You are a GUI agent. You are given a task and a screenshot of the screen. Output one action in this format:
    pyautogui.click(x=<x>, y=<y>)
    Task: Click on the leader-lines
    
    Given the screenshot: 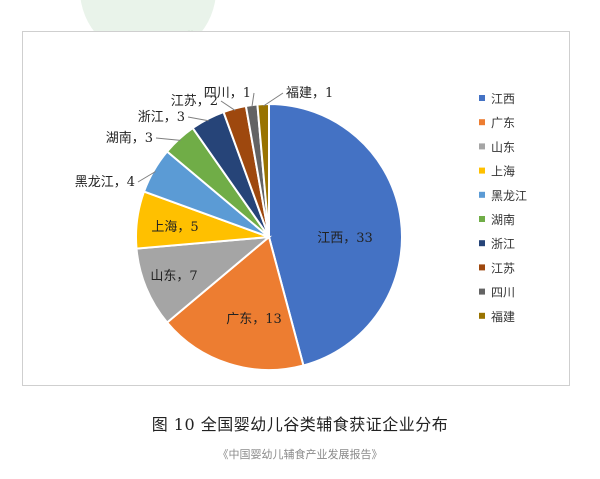 What is the action you would take?
    pyautogui.click(x=210, y=137)
    